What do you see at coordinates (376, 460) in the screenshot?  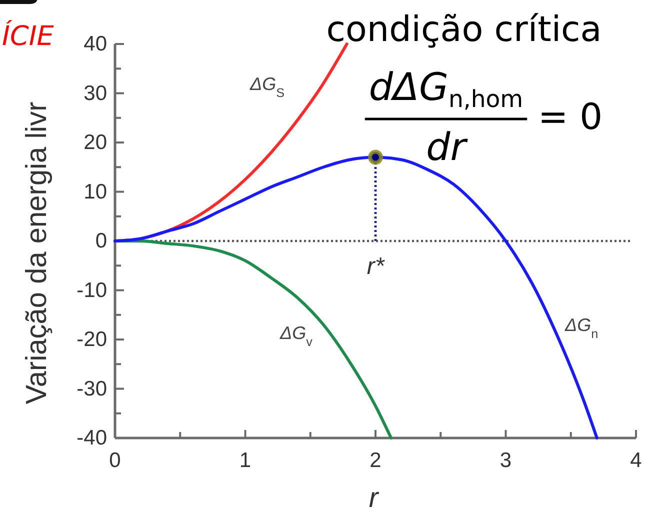 I see `x-tick-label: 2` at bounding box center [376, 460].